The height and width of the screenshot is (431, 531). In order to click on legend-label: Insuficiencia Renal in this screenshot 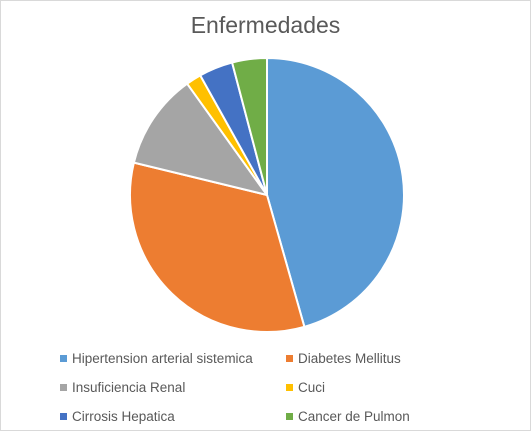, I will do `click(129, 387)`.